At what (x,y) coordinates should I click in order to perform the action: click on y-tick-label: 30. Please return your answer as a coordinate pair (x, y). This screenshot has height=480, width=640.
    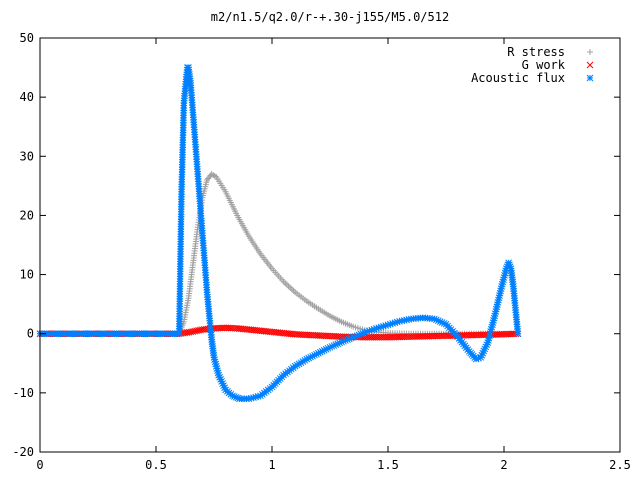
    Looking at the image, I should click on (27, 156).